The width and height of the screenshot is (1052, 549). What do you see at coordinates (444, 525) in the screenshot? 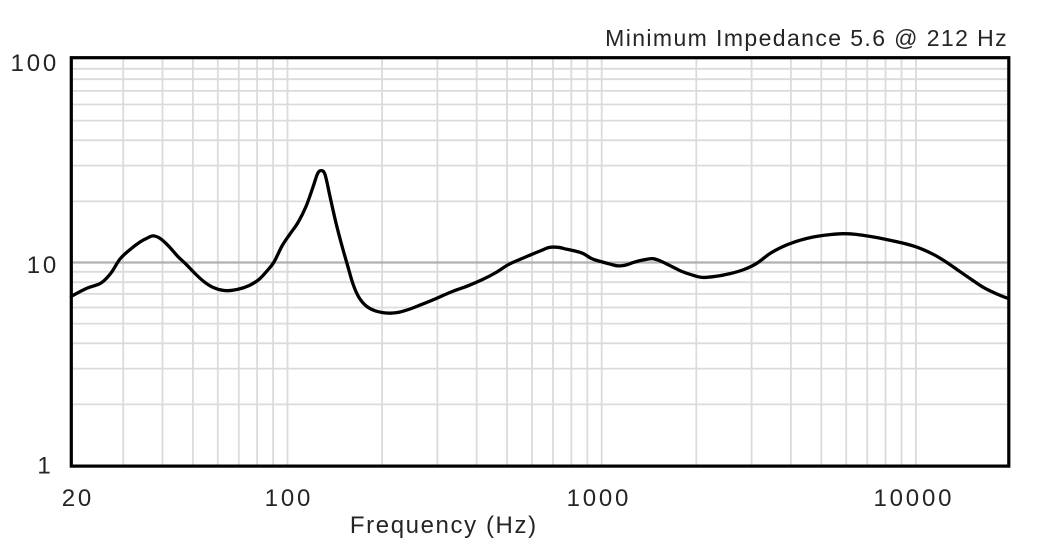
I see `svg-text: Frequency (Hz)` at bounding box center [444, 525].